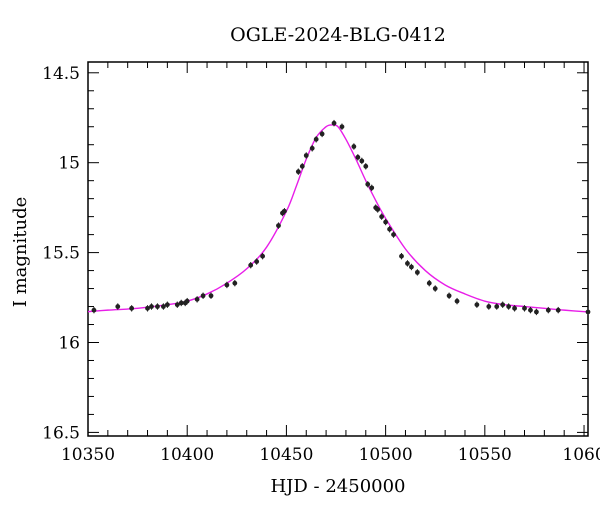  Describe the element at coordinates (88, 455) in the screenshot. I see `x-tick-label: 10350` at that location.